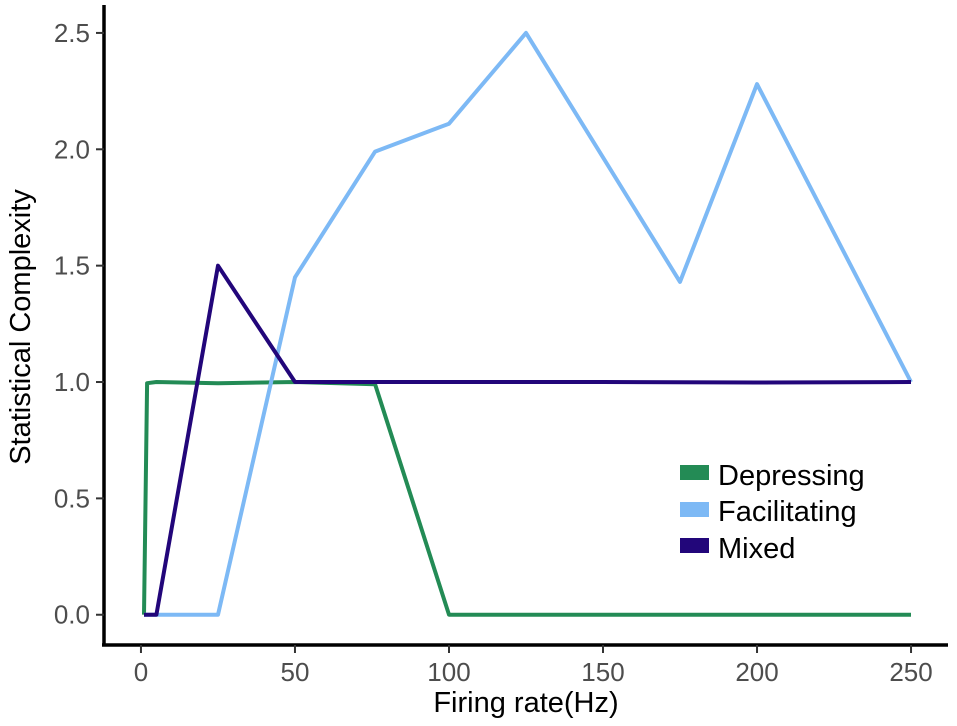 The height and width of the screenshot is (726, 957). I want to click on y-ticks: 0.0 0.5 1.0 1.5 2.0 2.5, so click(79, 324).